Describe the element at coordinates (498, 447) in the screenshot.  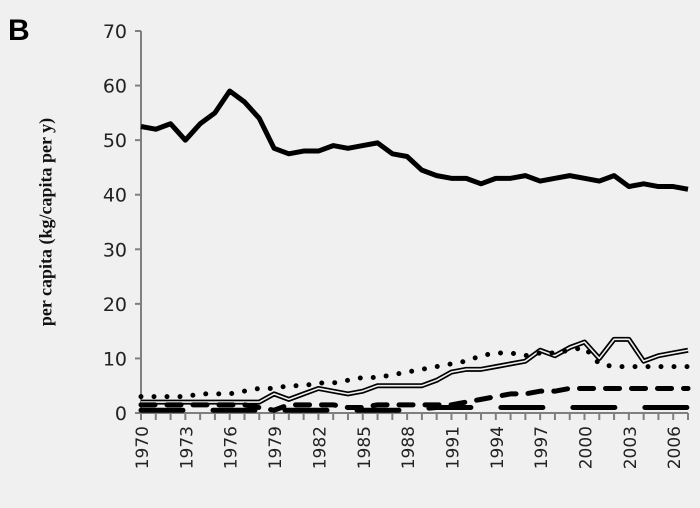
I see `x-tick-label: 1994` at that location.